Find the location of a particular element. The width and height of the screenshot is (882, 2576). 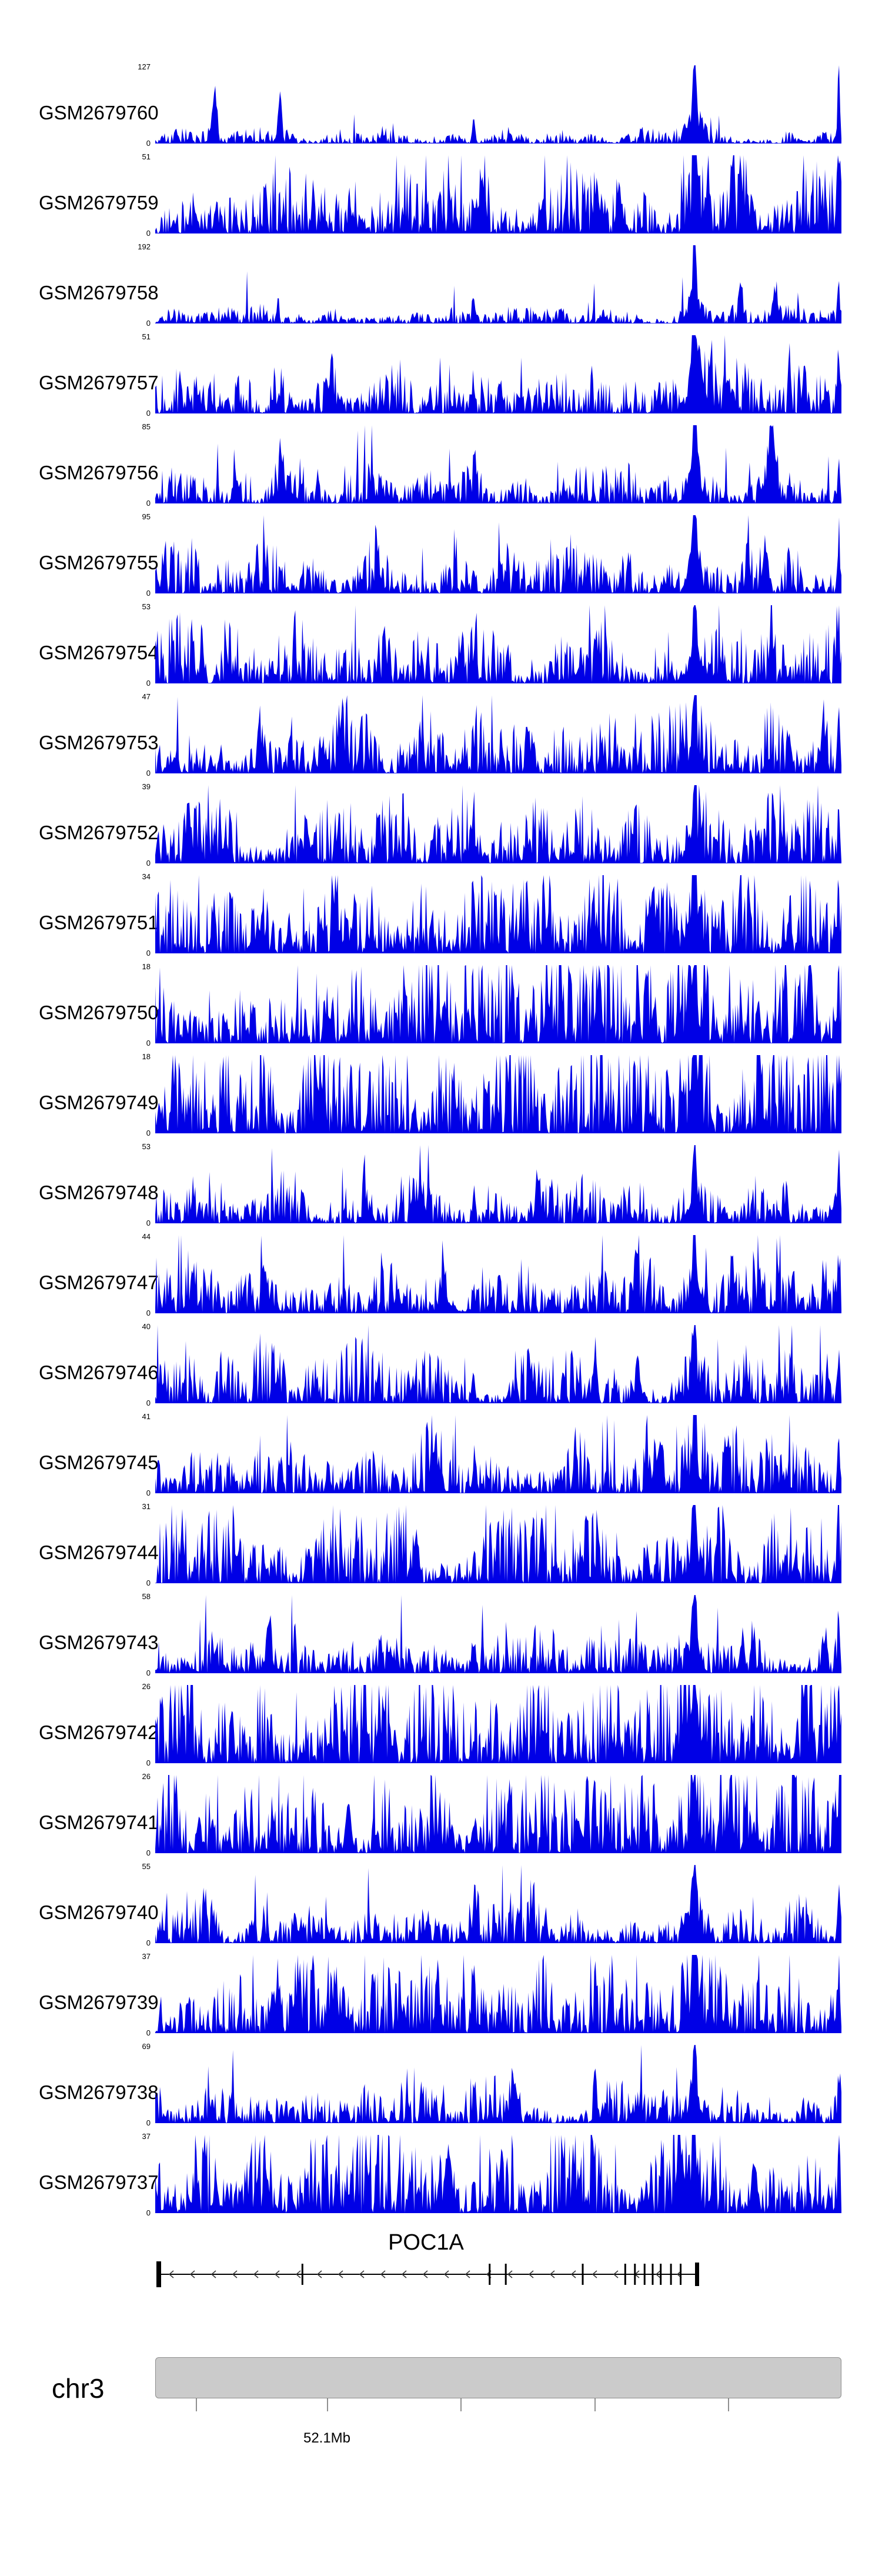

track-label: GSM2679744 is located at coordinates (99, 1552).